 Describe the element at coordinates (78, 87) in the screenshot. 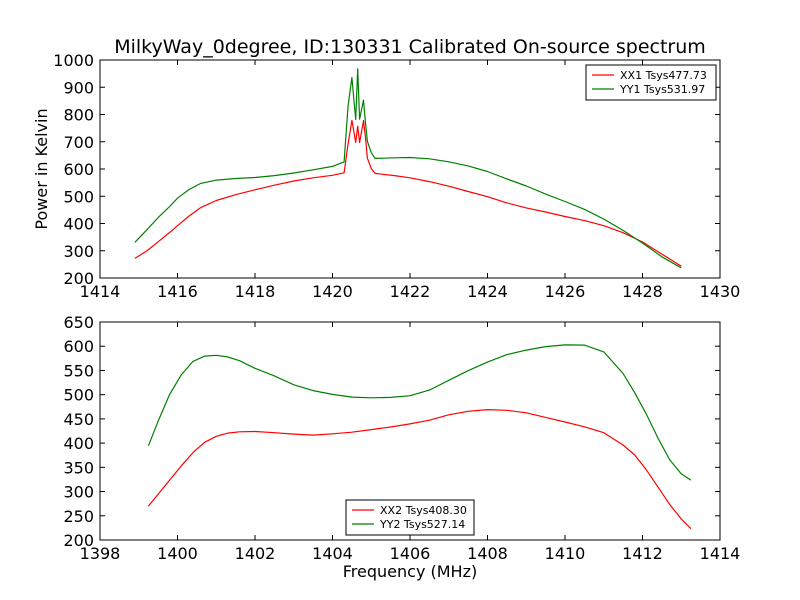

I see `y-tick-label: 900` at that location.